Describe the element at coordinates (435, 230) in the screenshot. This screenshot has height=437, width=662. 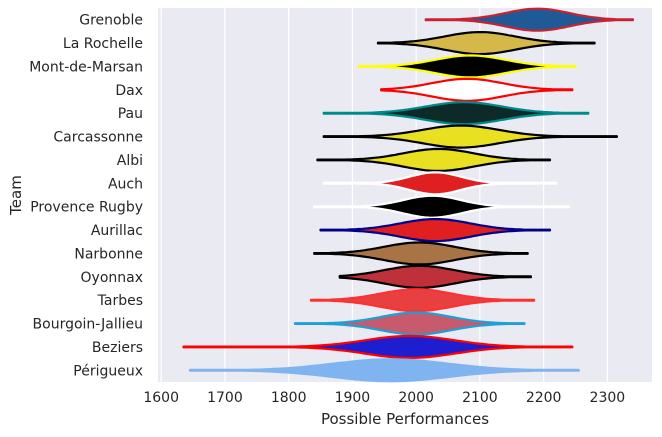
I see `violin-aurillac` at that location.